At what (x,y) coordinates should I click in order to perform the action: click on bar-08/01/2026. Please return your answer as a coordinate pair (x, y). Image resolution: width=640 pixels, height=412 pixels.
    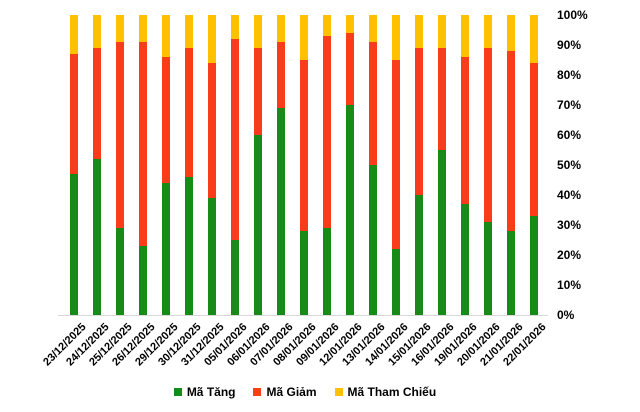
    Looking at the image, I should click on (304, 165).